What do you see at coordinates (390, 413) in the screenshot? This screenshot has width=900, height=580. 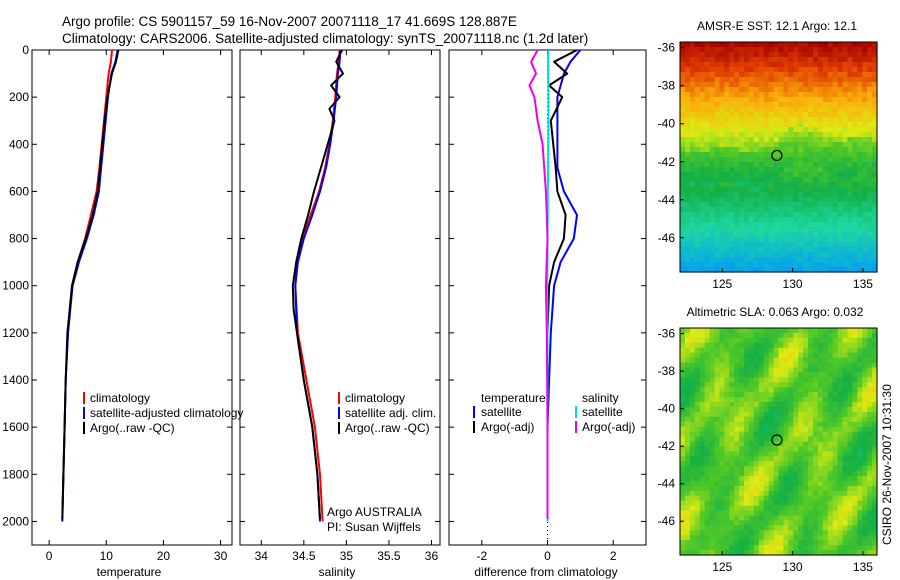 I see `legend-label-satellite: satellite adj. clim.` at bounding box center [390, 413].